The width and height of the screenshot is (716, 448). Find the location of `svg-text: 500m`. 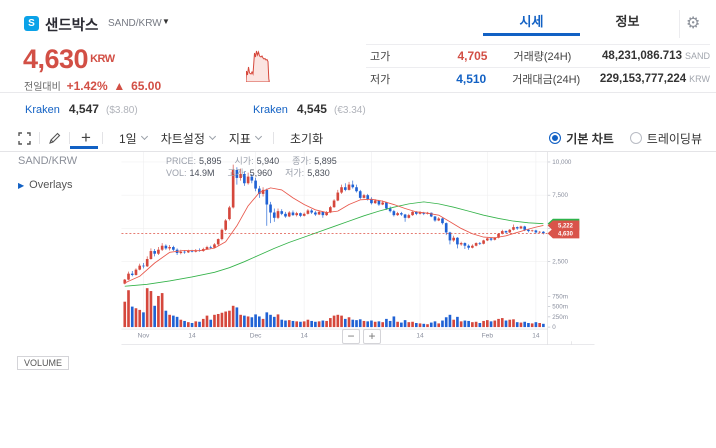

svg-text: 500m is located at coordinates (560, 307).